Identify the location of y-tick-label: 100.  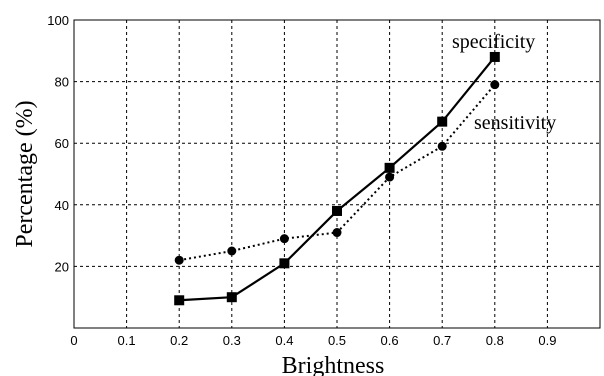
(58, 20).